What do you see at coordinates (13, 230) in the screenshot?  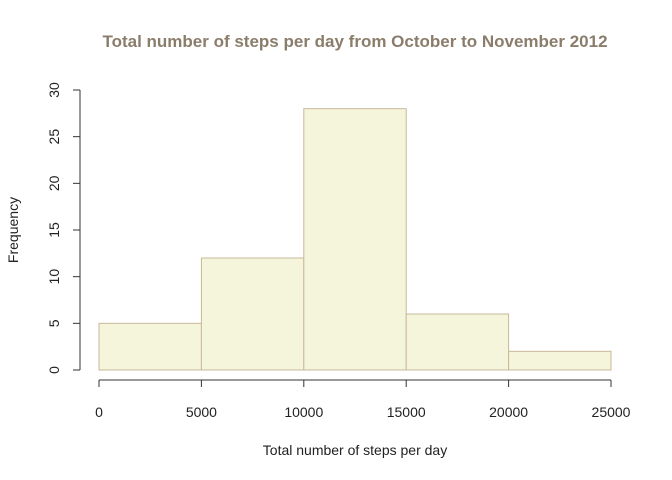 I see `y-axis-label: Frequency` at bounding box center [13, 230].